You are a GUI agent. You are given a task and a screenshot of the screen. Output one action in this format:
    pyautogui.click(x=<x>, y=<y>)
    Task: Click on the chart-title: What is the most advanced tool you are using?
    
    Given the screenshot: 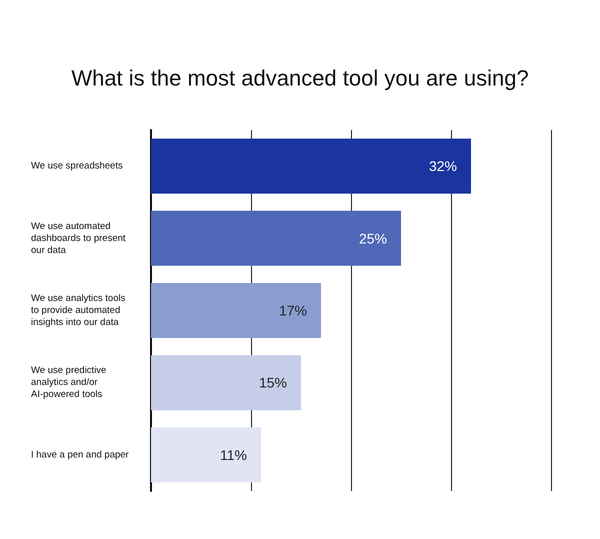 What is the action you would take?
    pyautogui.click(x=300, y=78)
    